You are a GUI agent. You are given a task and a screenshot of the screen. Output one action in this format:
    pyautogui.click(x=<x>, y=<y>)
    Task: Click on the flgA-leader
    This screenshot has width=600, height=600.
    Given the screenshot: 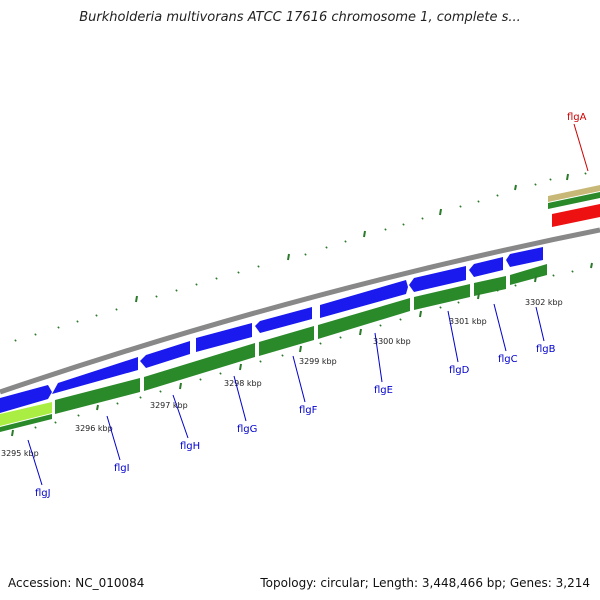 What is the action you would take?
    pyautogui.click(x=581, y=147)
    